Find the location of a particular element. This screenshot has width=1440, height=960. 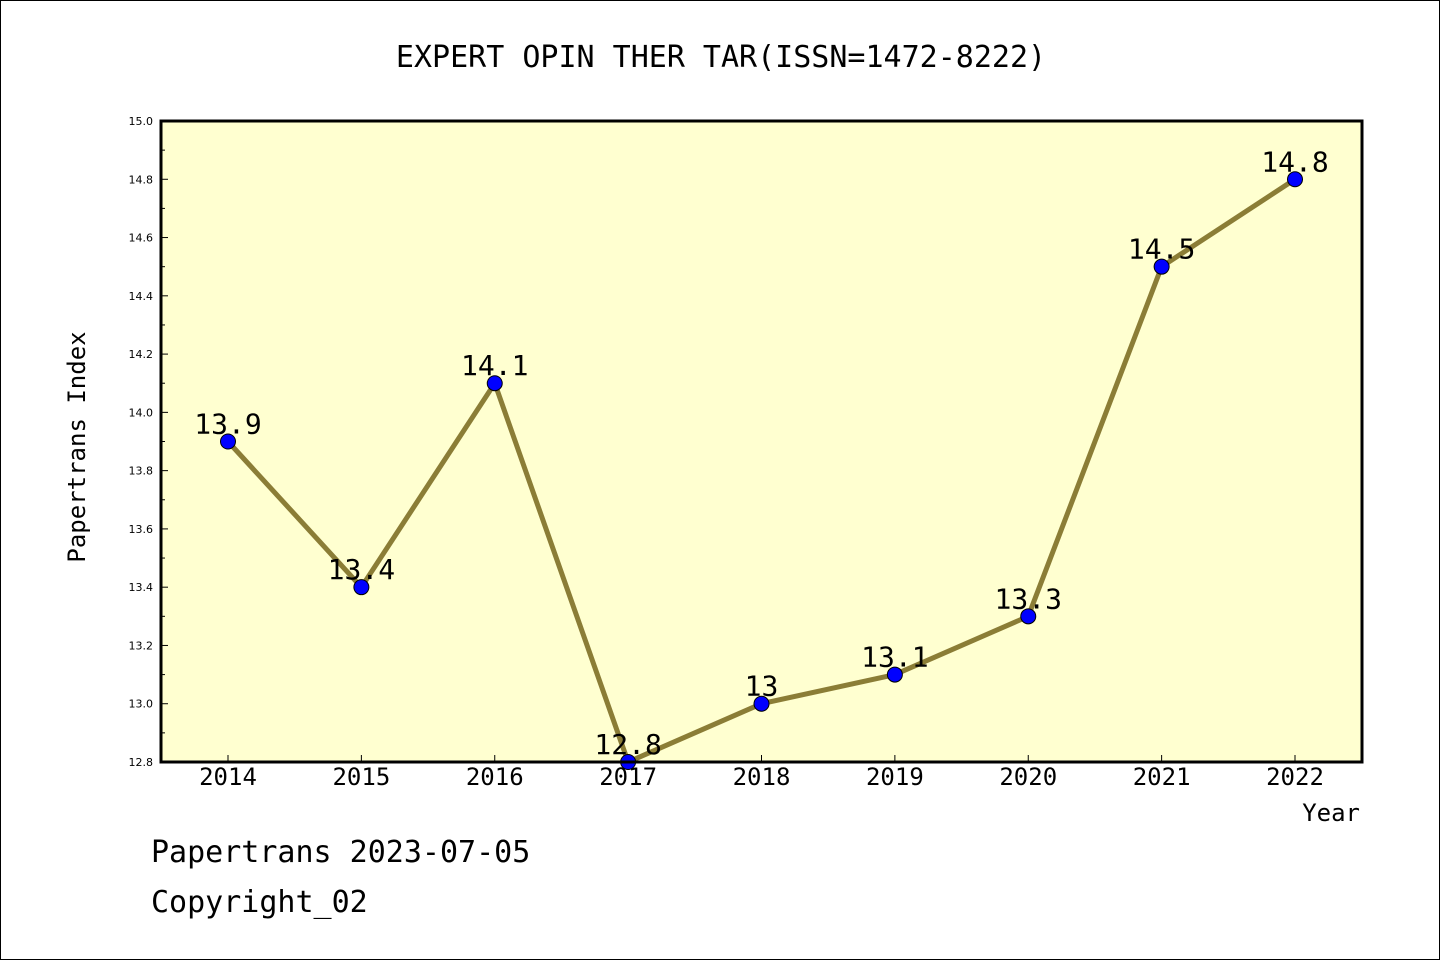

data-label: 12.8 is located at coordinates (627, 744).